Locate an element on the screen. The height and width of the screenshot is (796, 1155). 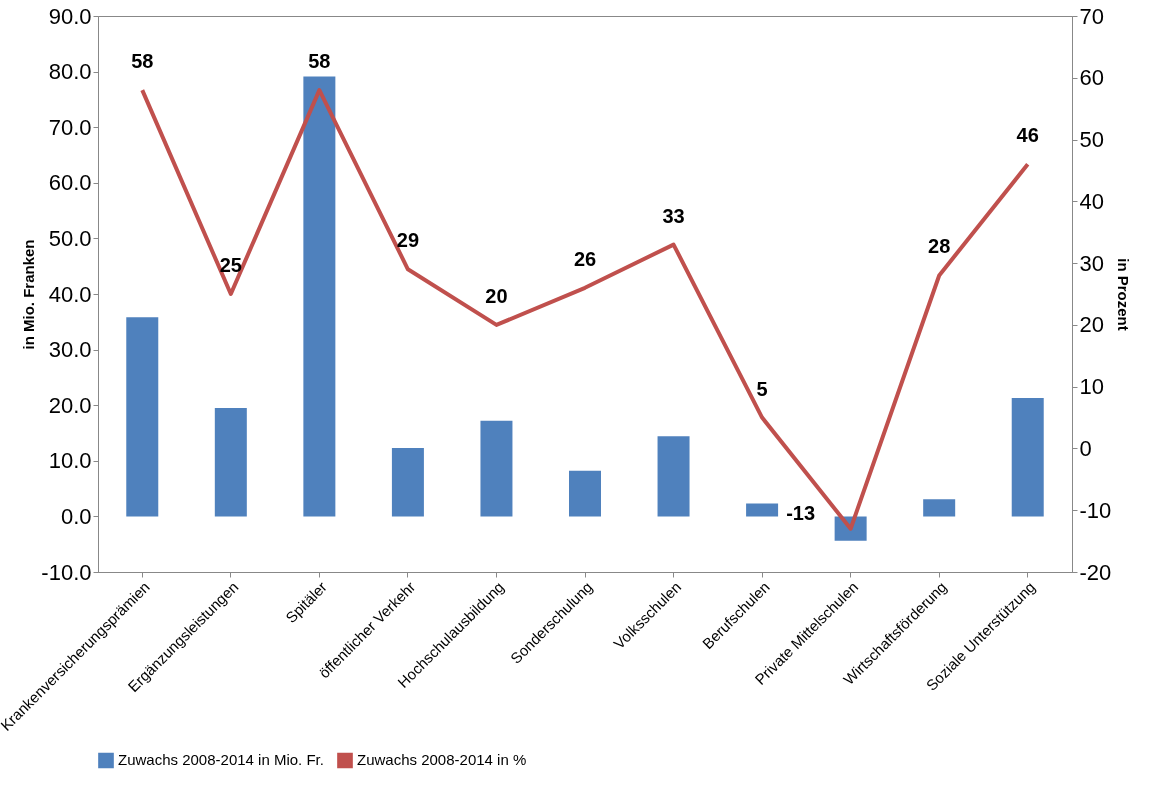
legend-label: Zuwachs 2008-2014 in Mio. Fr. is located at coordinates (221, 760).